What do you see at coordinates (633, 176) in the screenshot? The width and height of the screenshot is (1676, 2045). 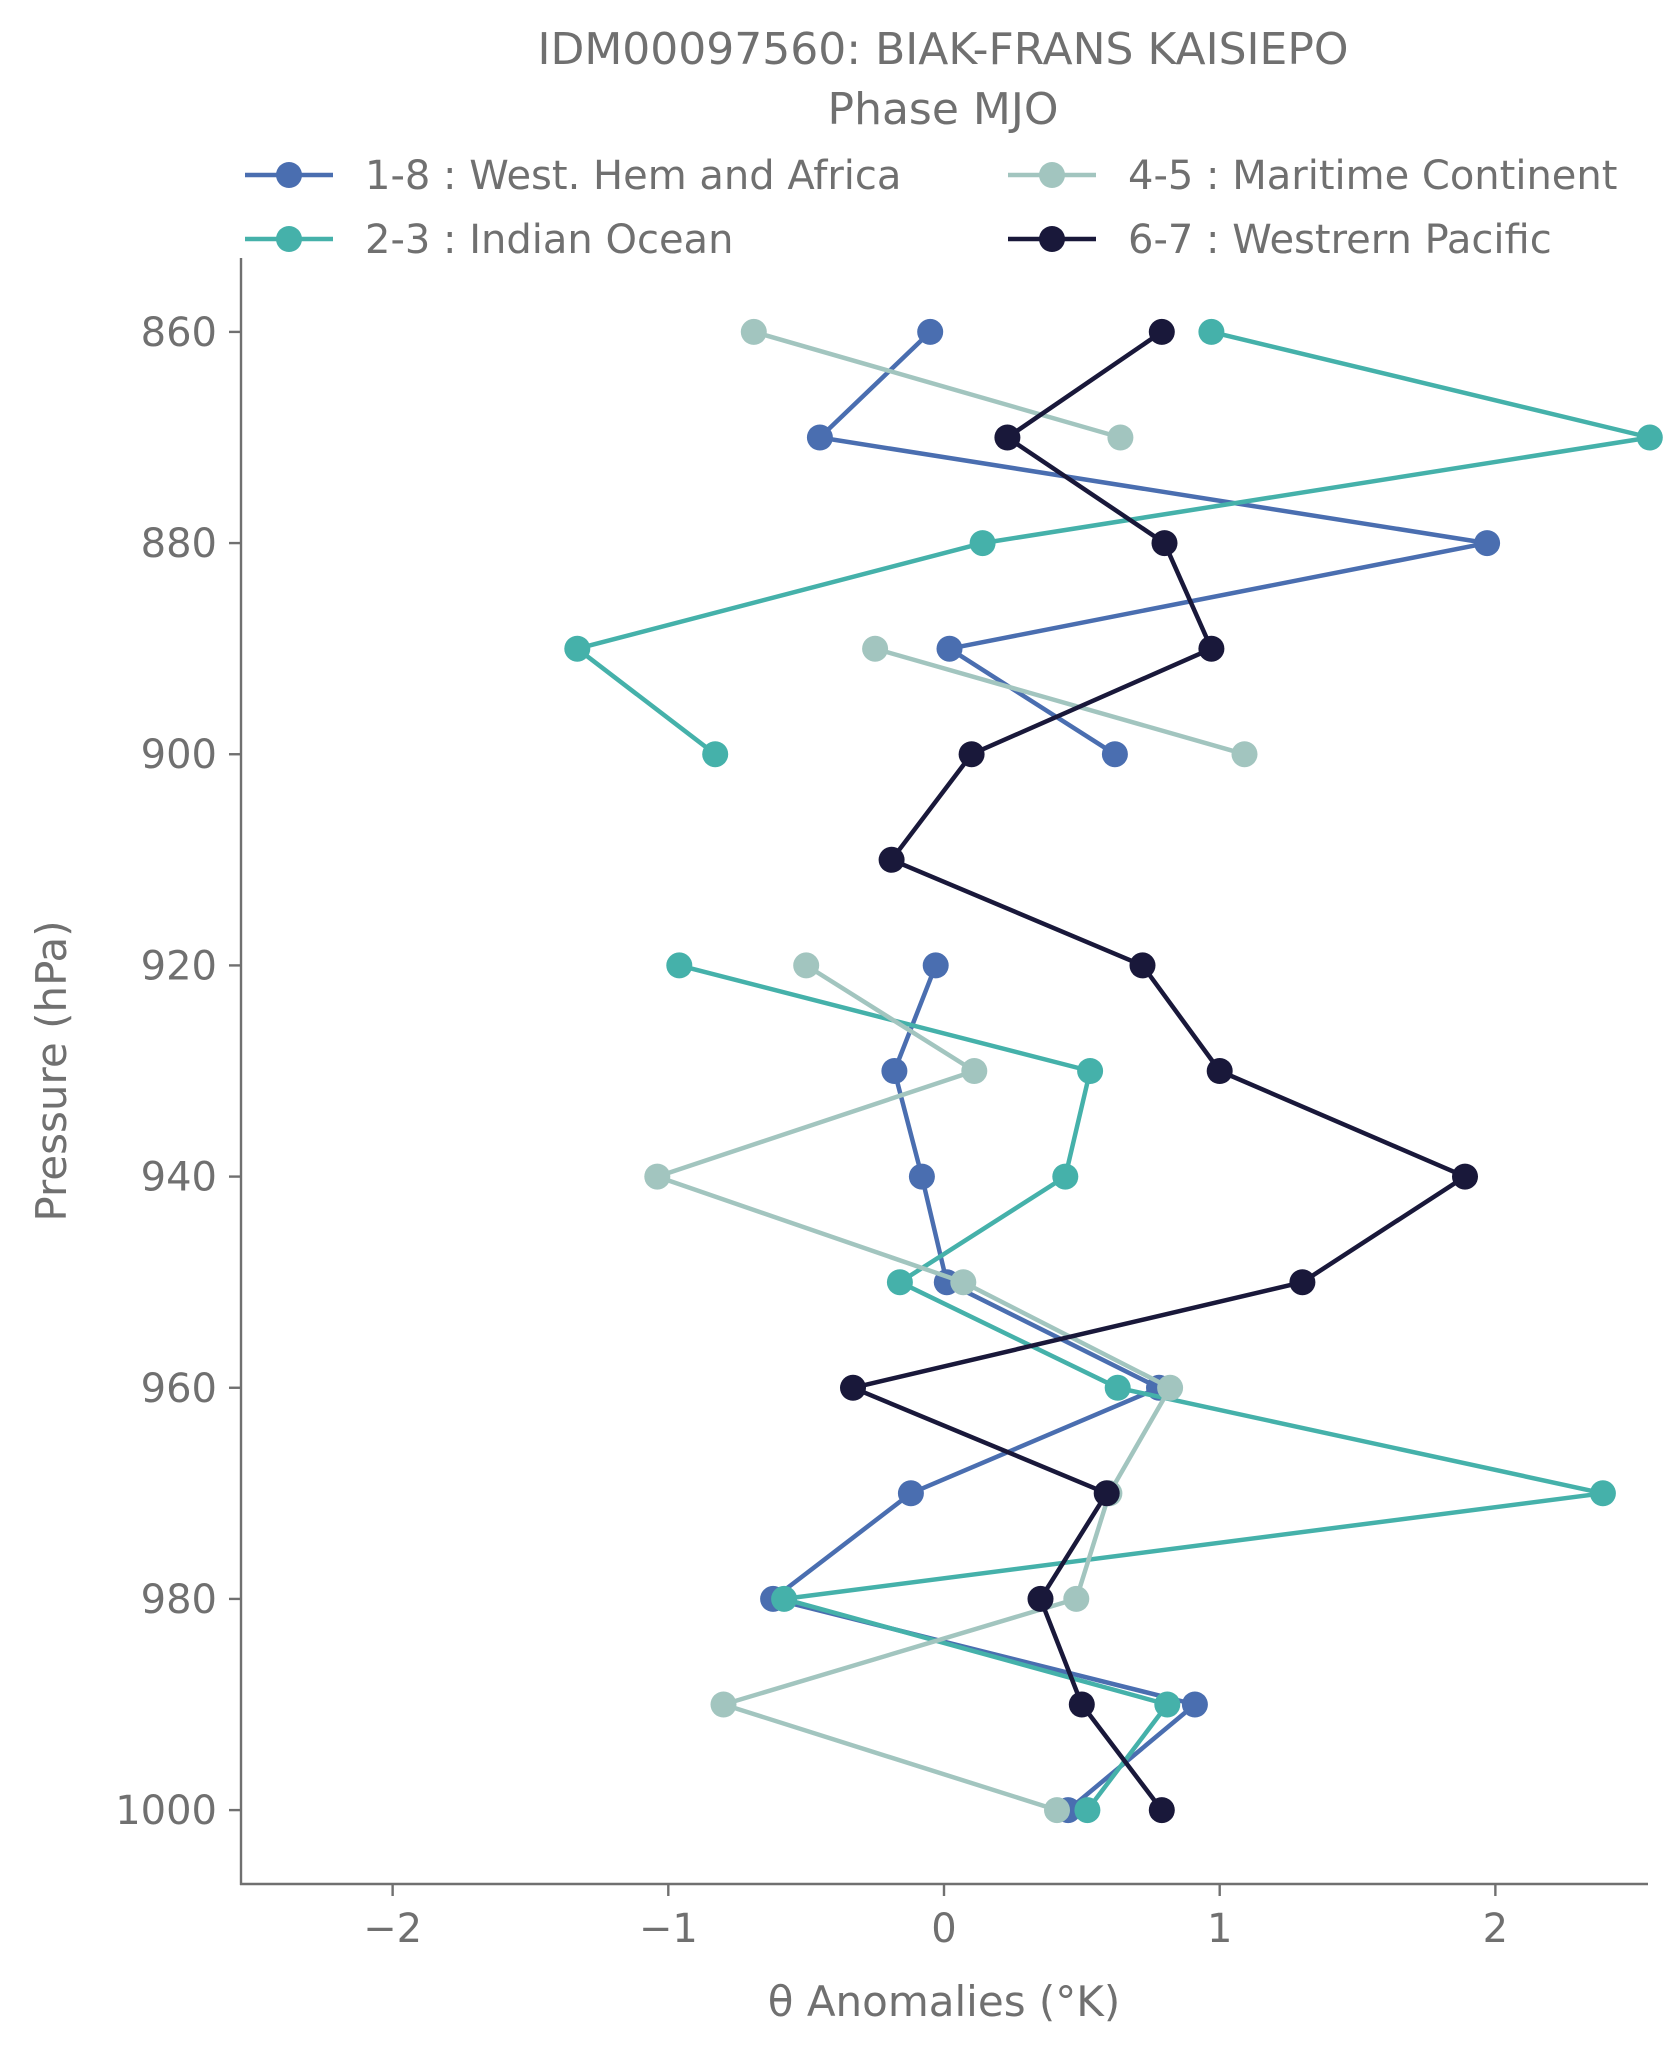 I see `legend-label: 1-8 : West. Hem and Africa` at bounding box center [633, 176].